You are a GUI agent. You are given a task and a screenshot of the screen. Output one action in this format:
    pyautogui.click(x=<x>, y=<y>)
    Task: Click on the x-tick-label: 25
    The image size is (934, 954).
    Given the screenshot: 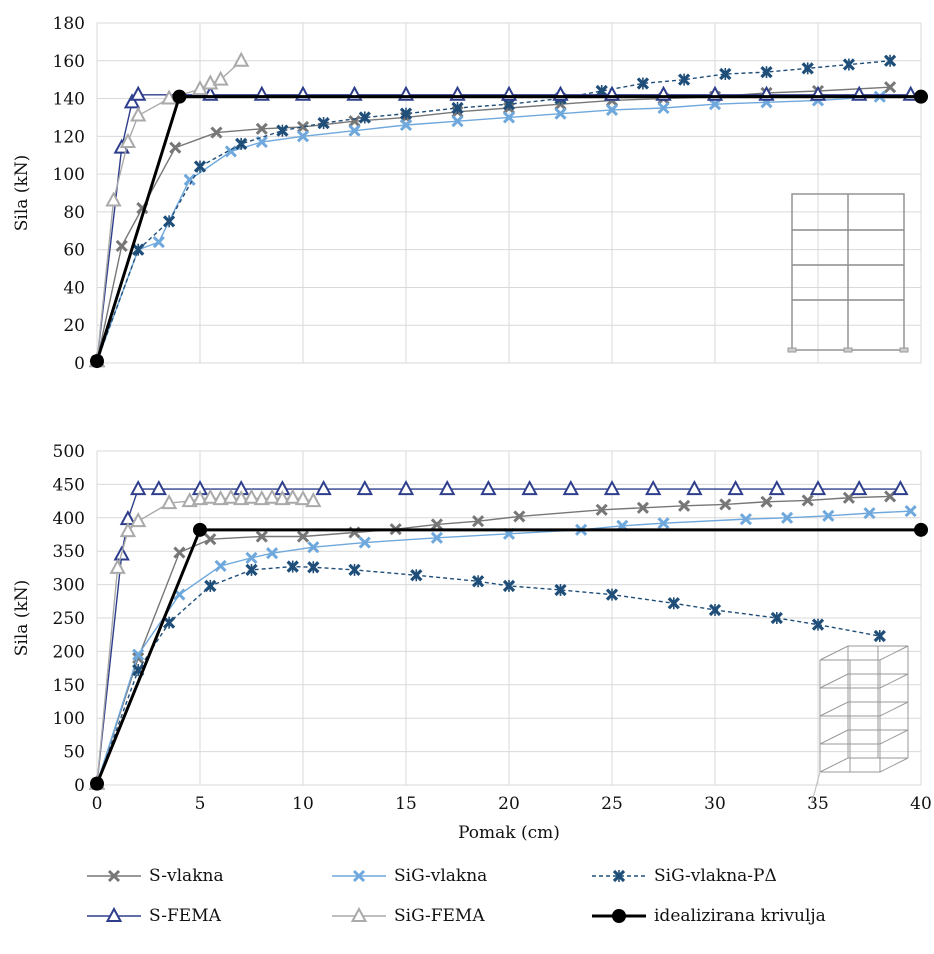 What is the action you would take?
    pyautogui.click(x=612, y=804)
    